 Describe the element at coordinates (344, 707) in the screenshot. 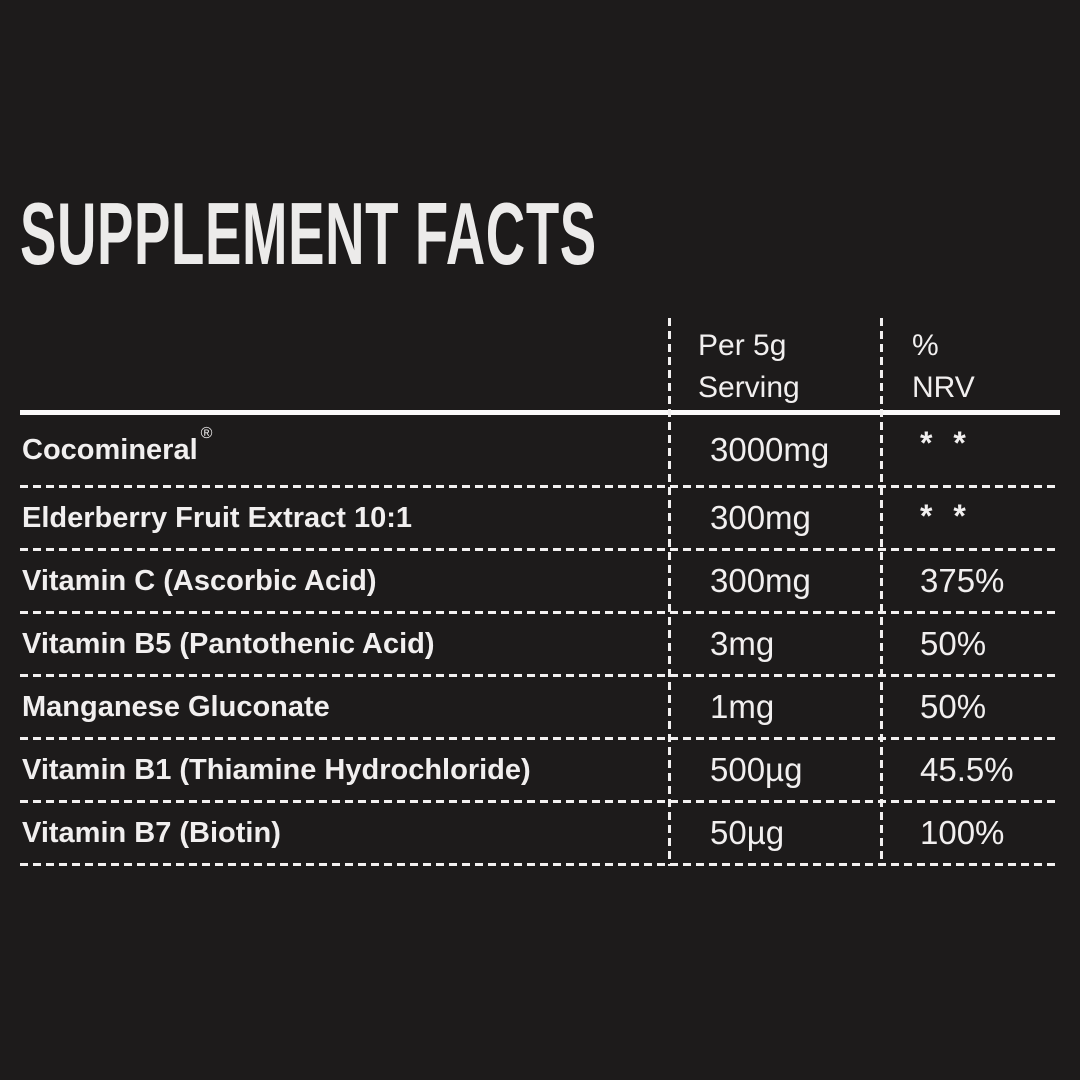

I see `ingredient-name: Manganese Gluconate` at that location.